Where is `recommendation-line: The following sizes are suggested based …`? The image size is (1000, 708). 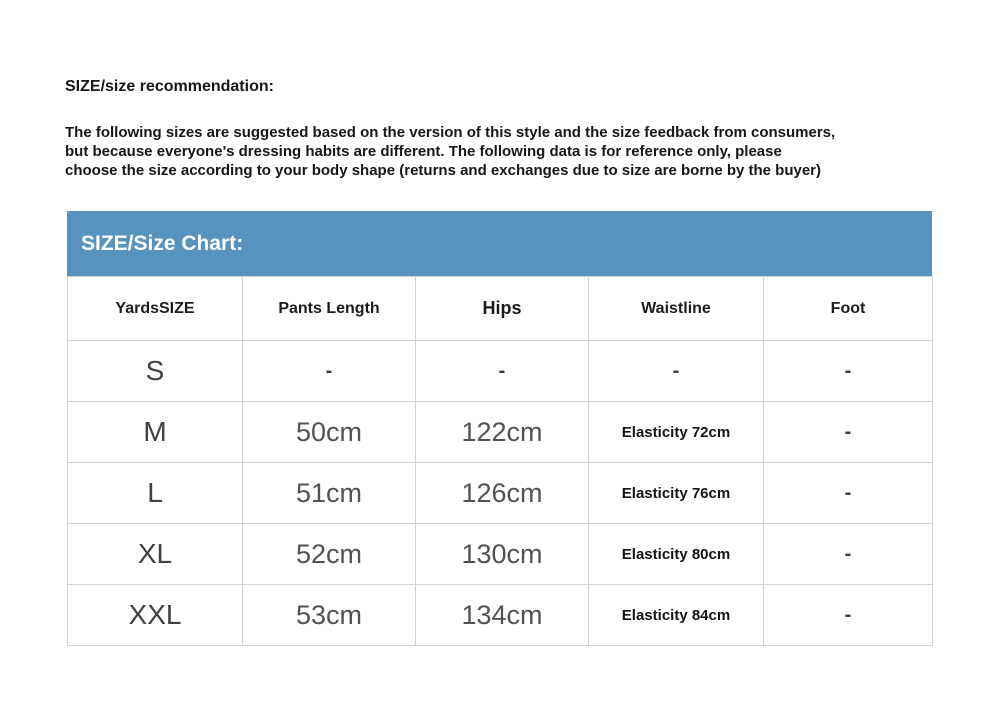 recommendation-line: The following sizes are suggested based … is located at coordinates (450, 132).